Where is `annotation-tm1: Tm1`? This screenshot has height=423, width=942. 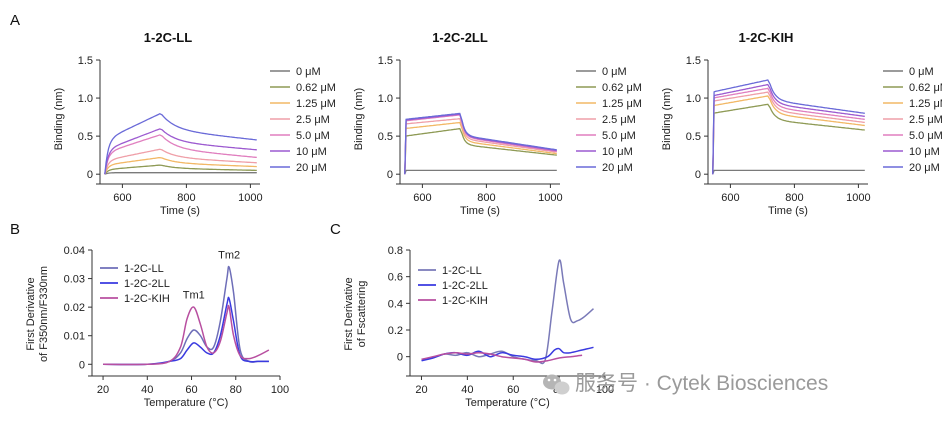
annotation-tm1: Tm1 is located at coordinates (194, 296).